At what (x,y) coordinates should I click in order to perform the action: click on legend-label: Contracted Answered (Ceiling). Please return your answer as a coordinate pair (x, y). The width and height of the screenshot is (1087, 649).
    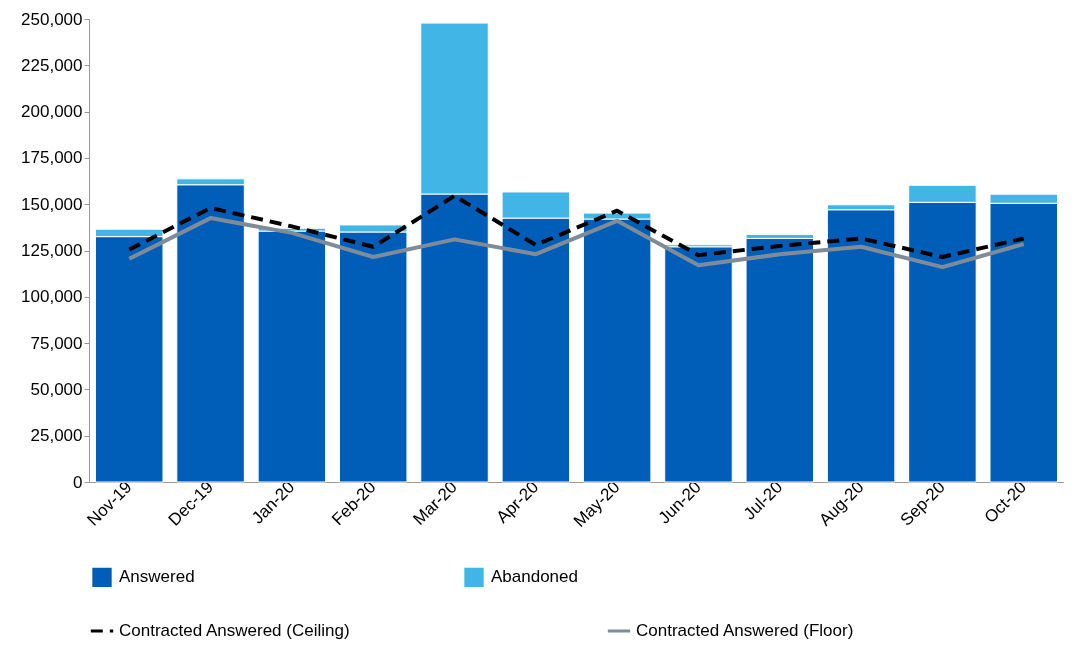
    Looking at the image, I should click on (234, 630).